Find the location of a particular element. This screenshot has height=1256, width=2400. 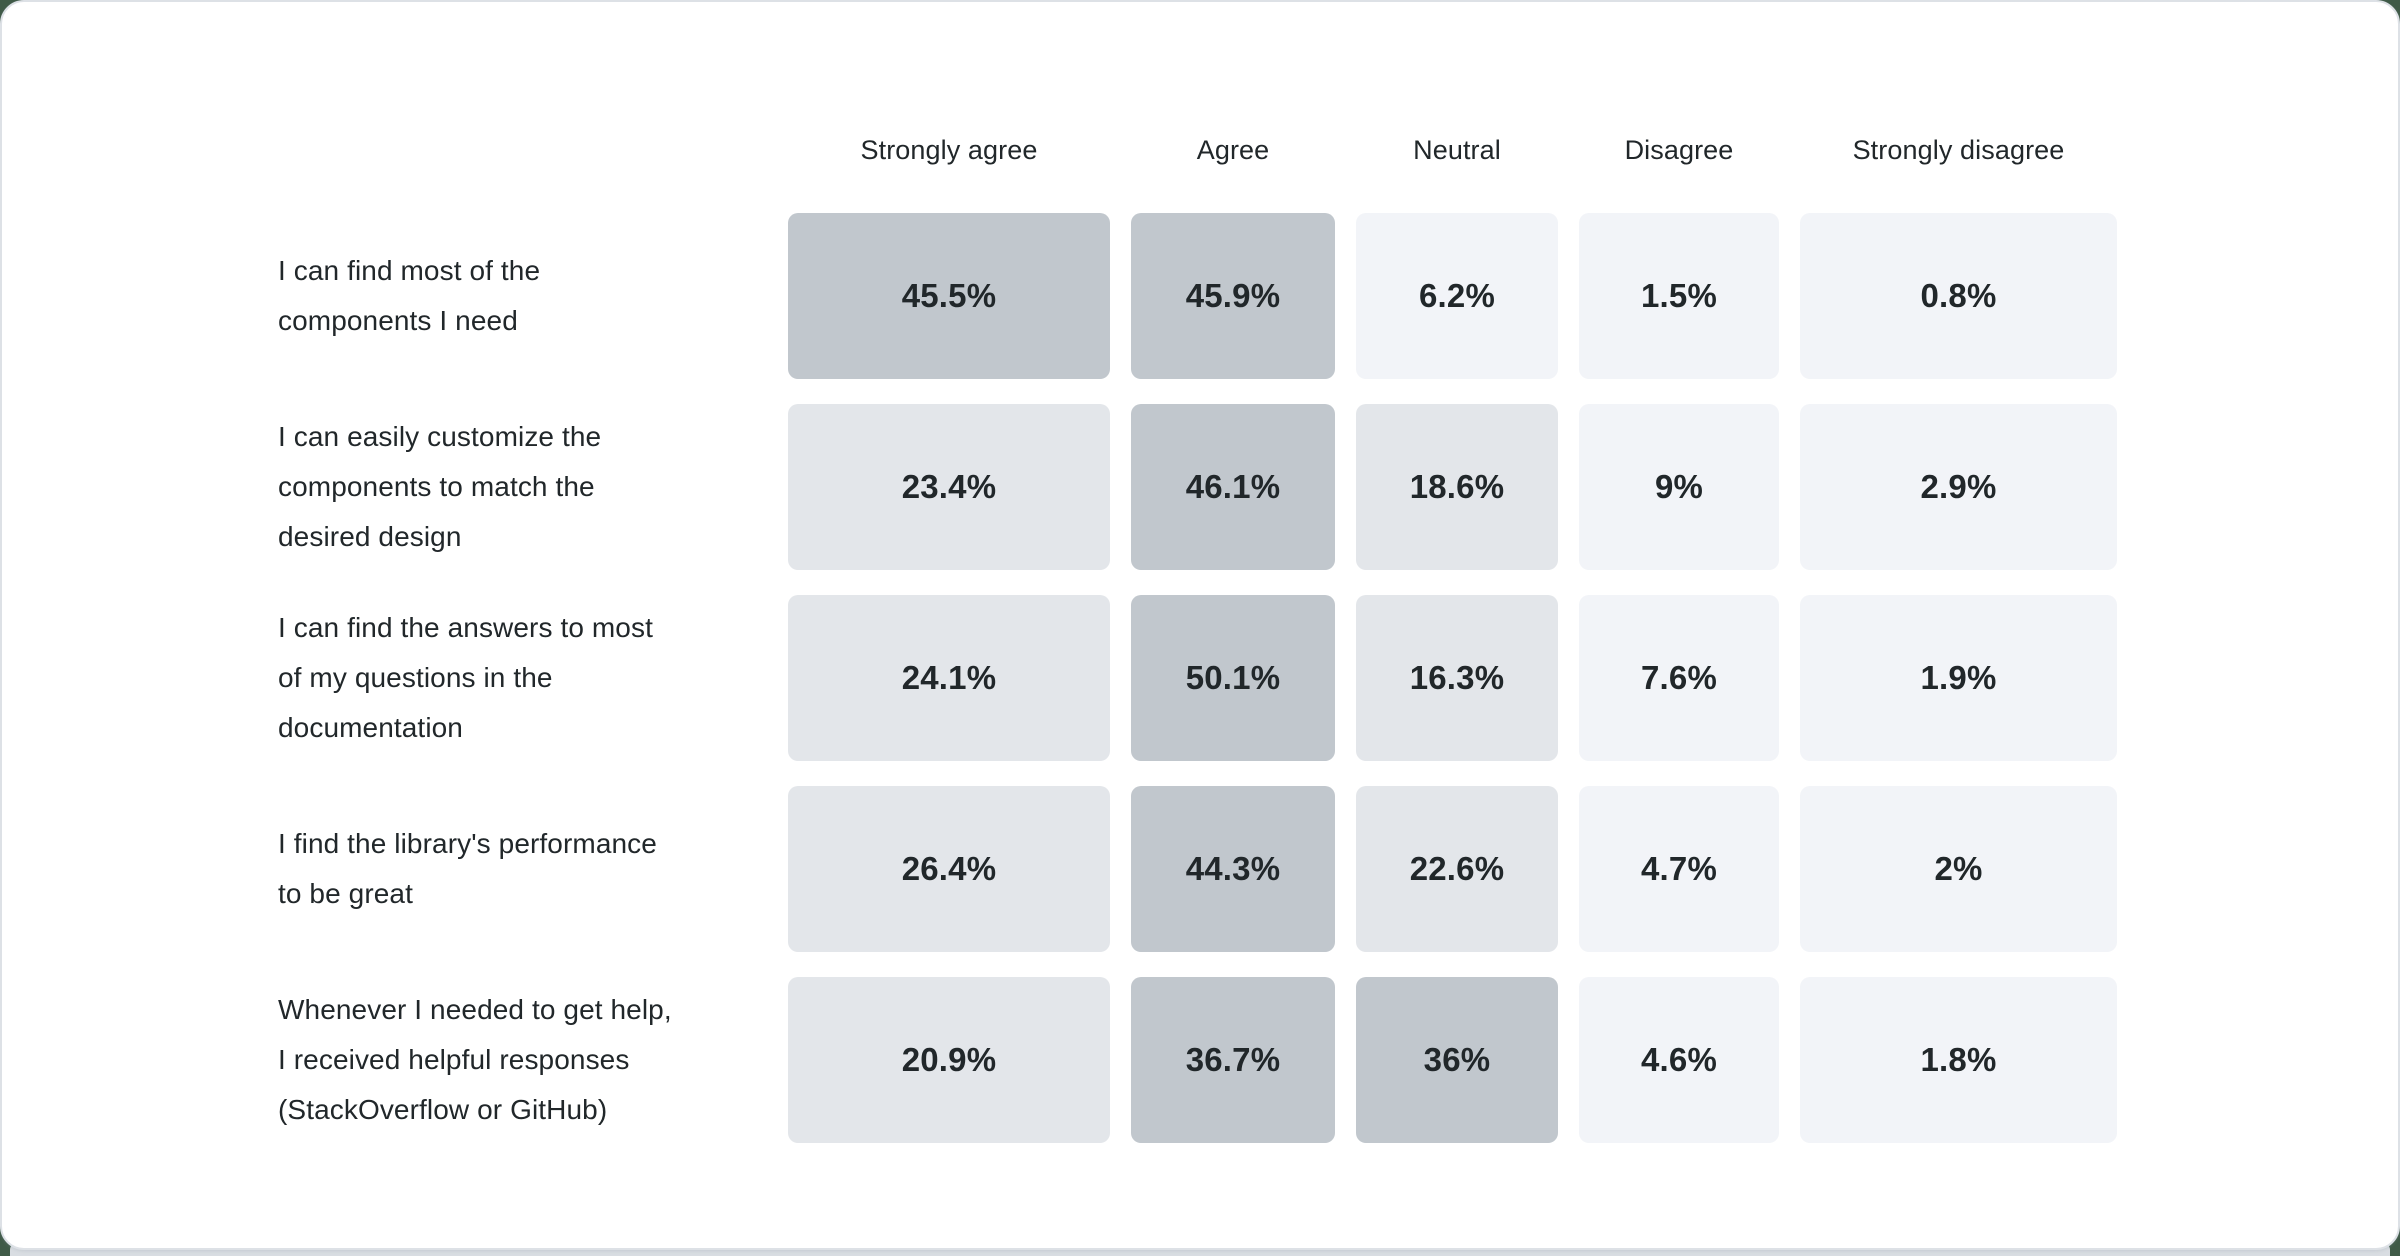

heatmap-cell: 0.8% is located at coordinates (1958, 296).